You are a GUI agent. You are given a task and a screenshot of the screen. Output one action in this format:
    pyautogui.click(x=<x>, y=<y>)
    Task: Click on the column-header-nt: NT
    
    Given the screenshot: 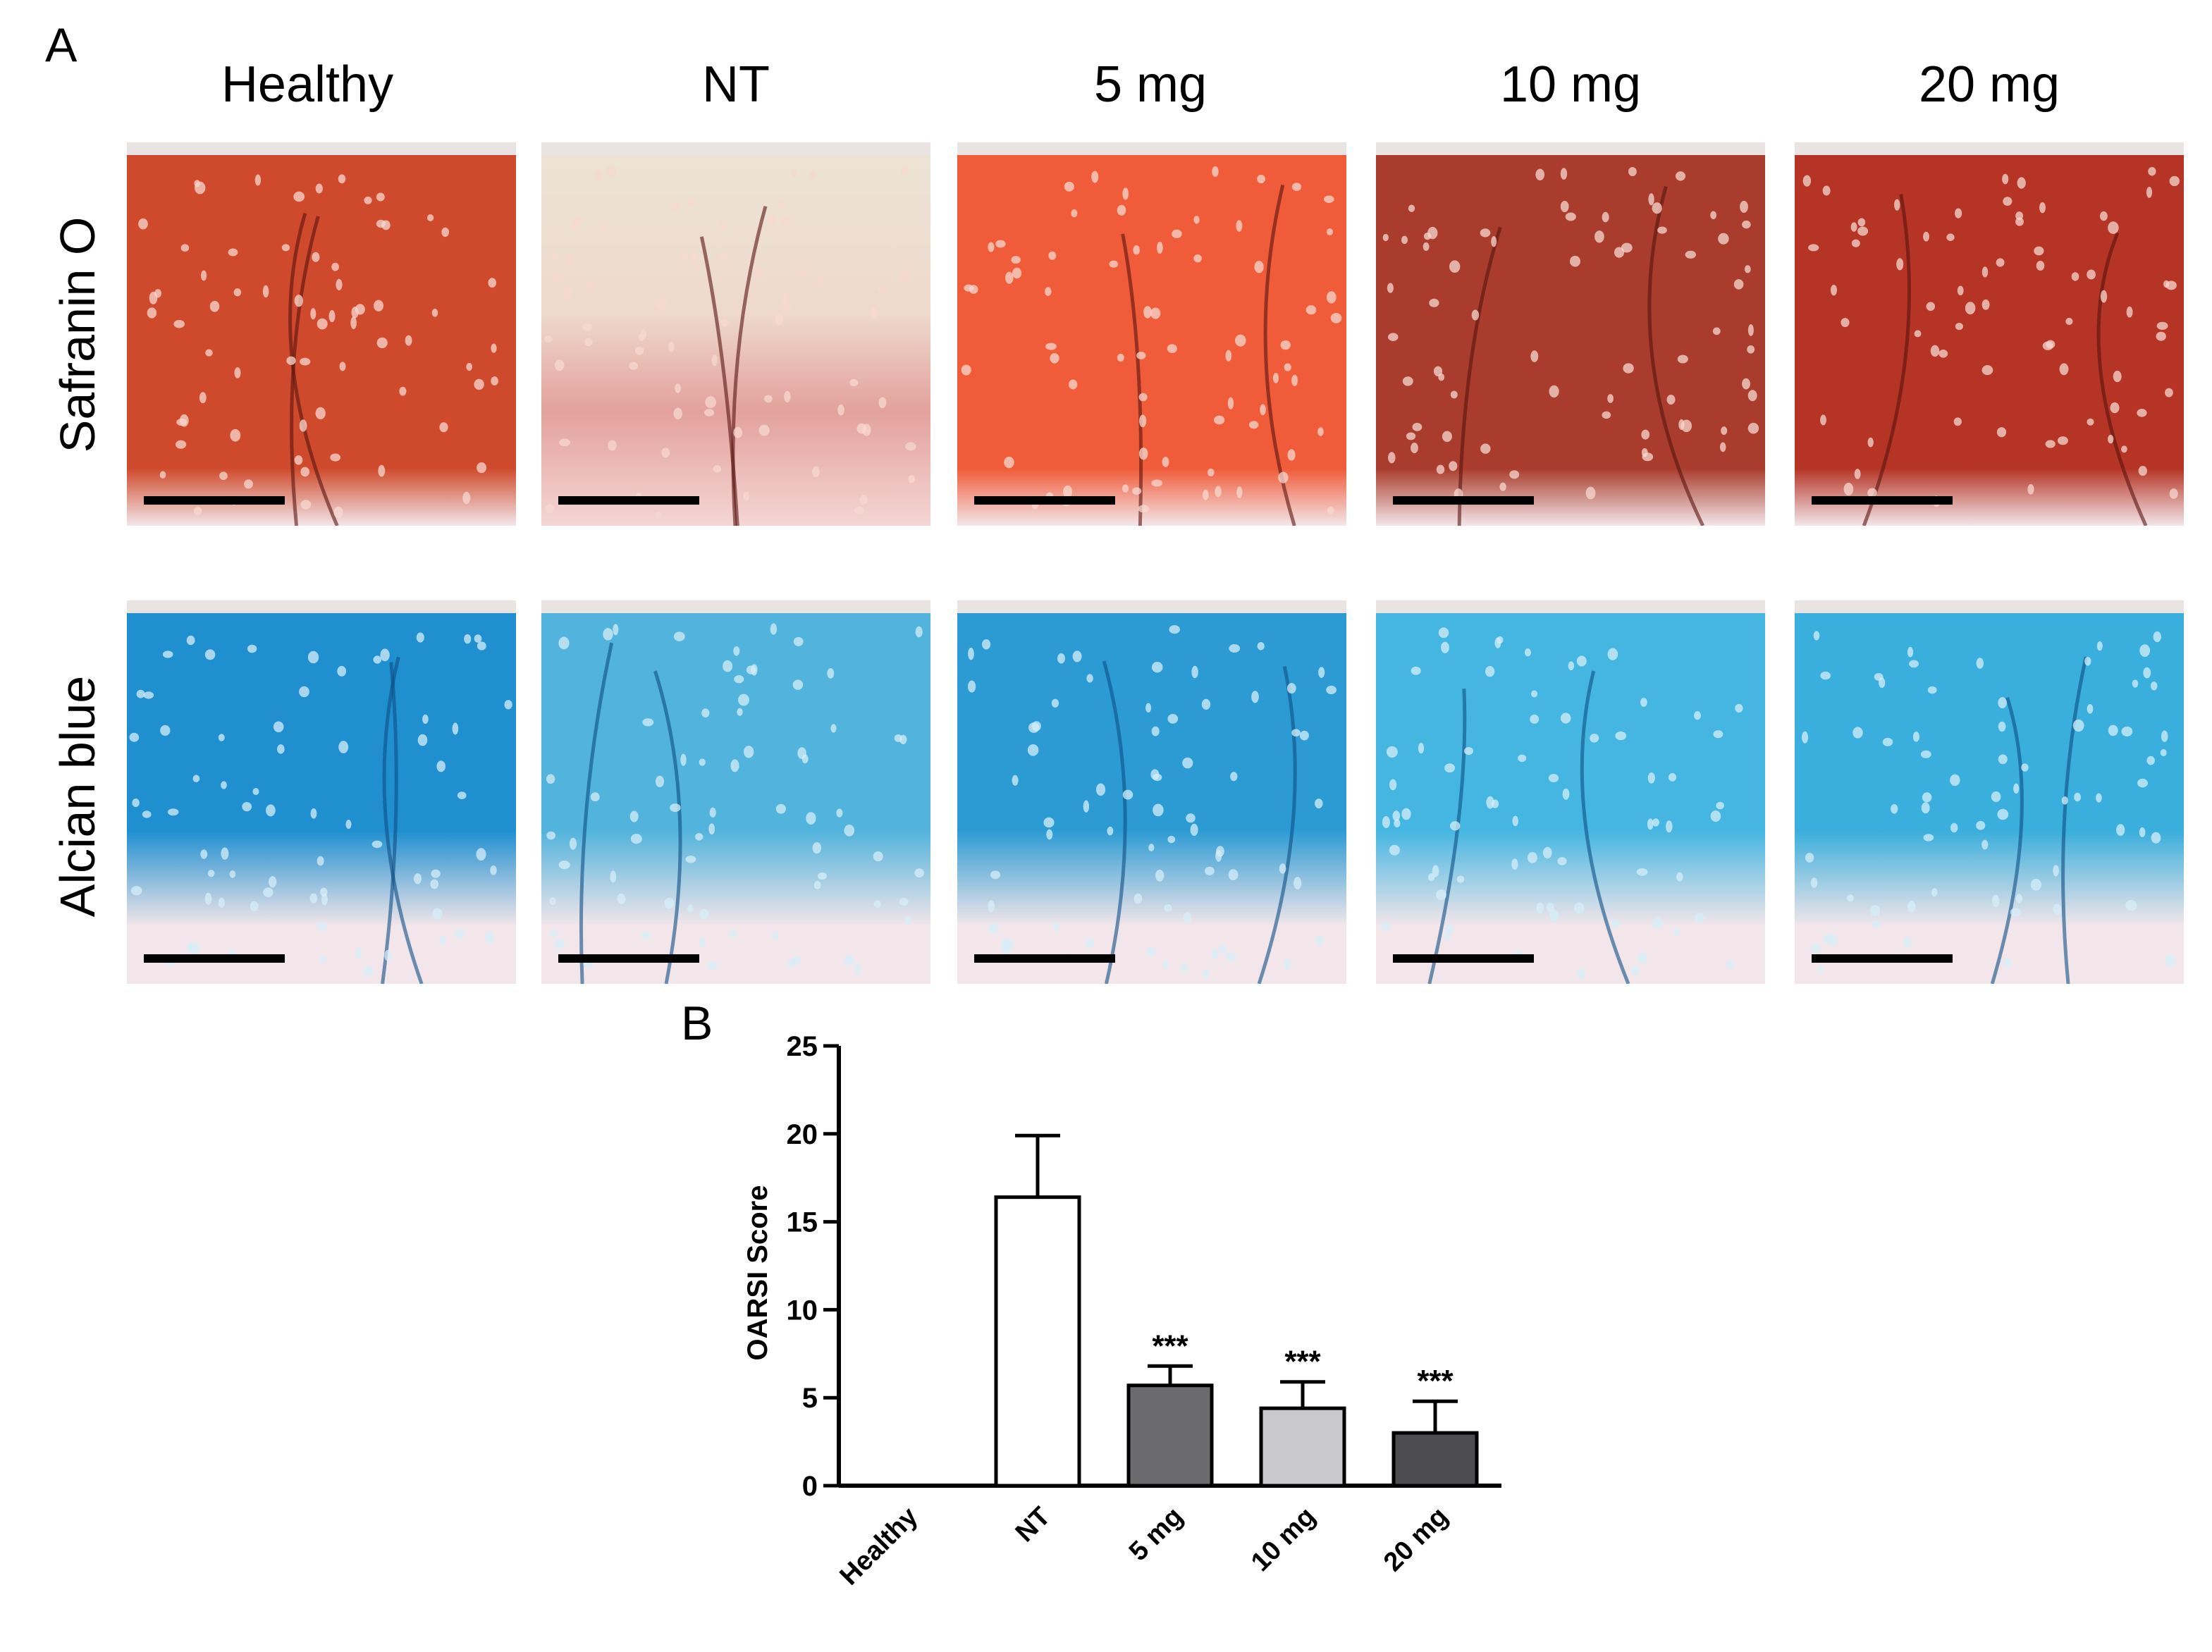 What is the action you would take?
    pyautogui.click(x=736, y=84)
    